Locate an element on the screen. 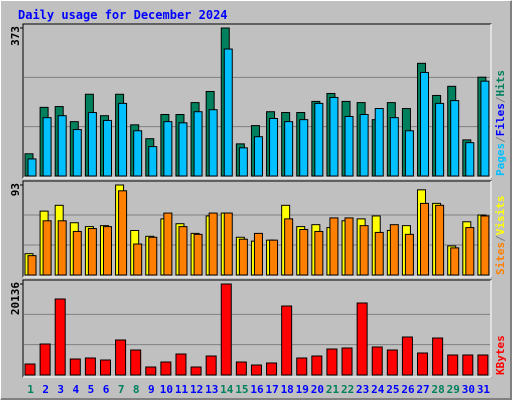 The width and height of the screenshot is (512, 400). x-tick-label: 14 is located at coordinates (227, 389).